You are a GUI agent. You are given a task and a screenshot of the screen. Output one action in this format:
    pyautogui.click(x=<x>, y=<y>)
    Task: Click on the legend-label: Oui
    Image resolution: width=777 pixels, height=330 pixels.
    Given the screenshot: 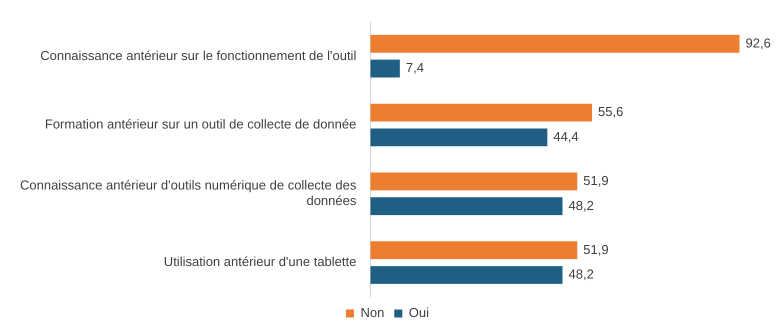 What is the action you would take?
    pyautogui.click(x=419, y=312)
    